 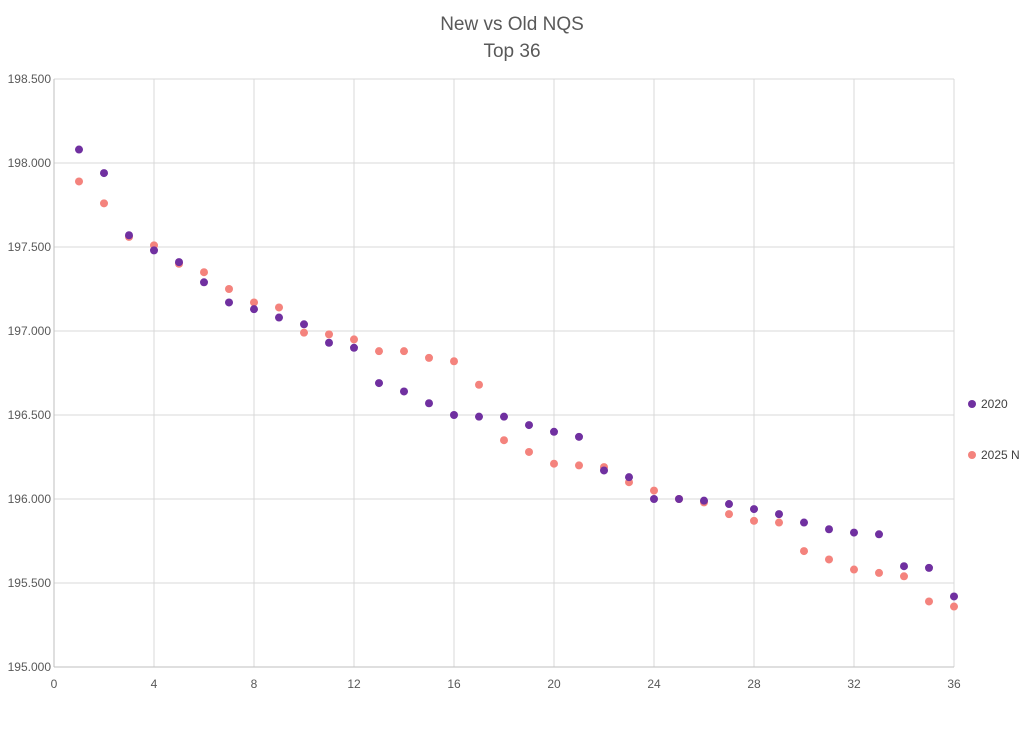 I want to click on x-tick-label: 16, so click(x=454, y=684).